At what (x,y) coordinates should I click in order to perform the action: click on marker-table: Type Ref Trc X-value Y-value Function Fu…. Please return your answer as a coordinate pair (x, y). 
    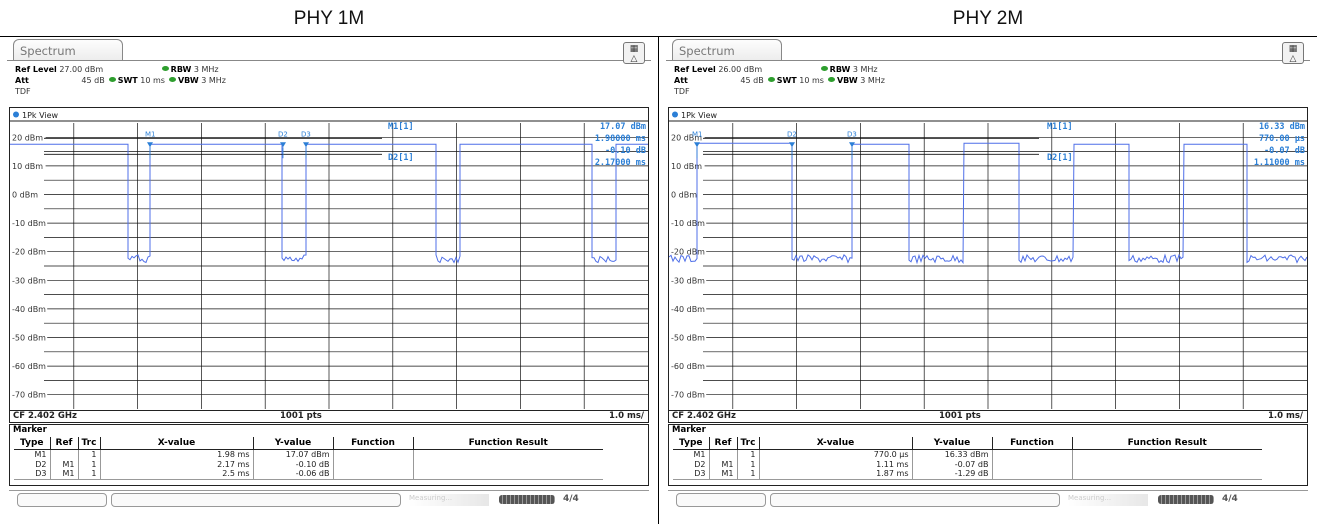
    Looking at the image, I should click on (308, 458).